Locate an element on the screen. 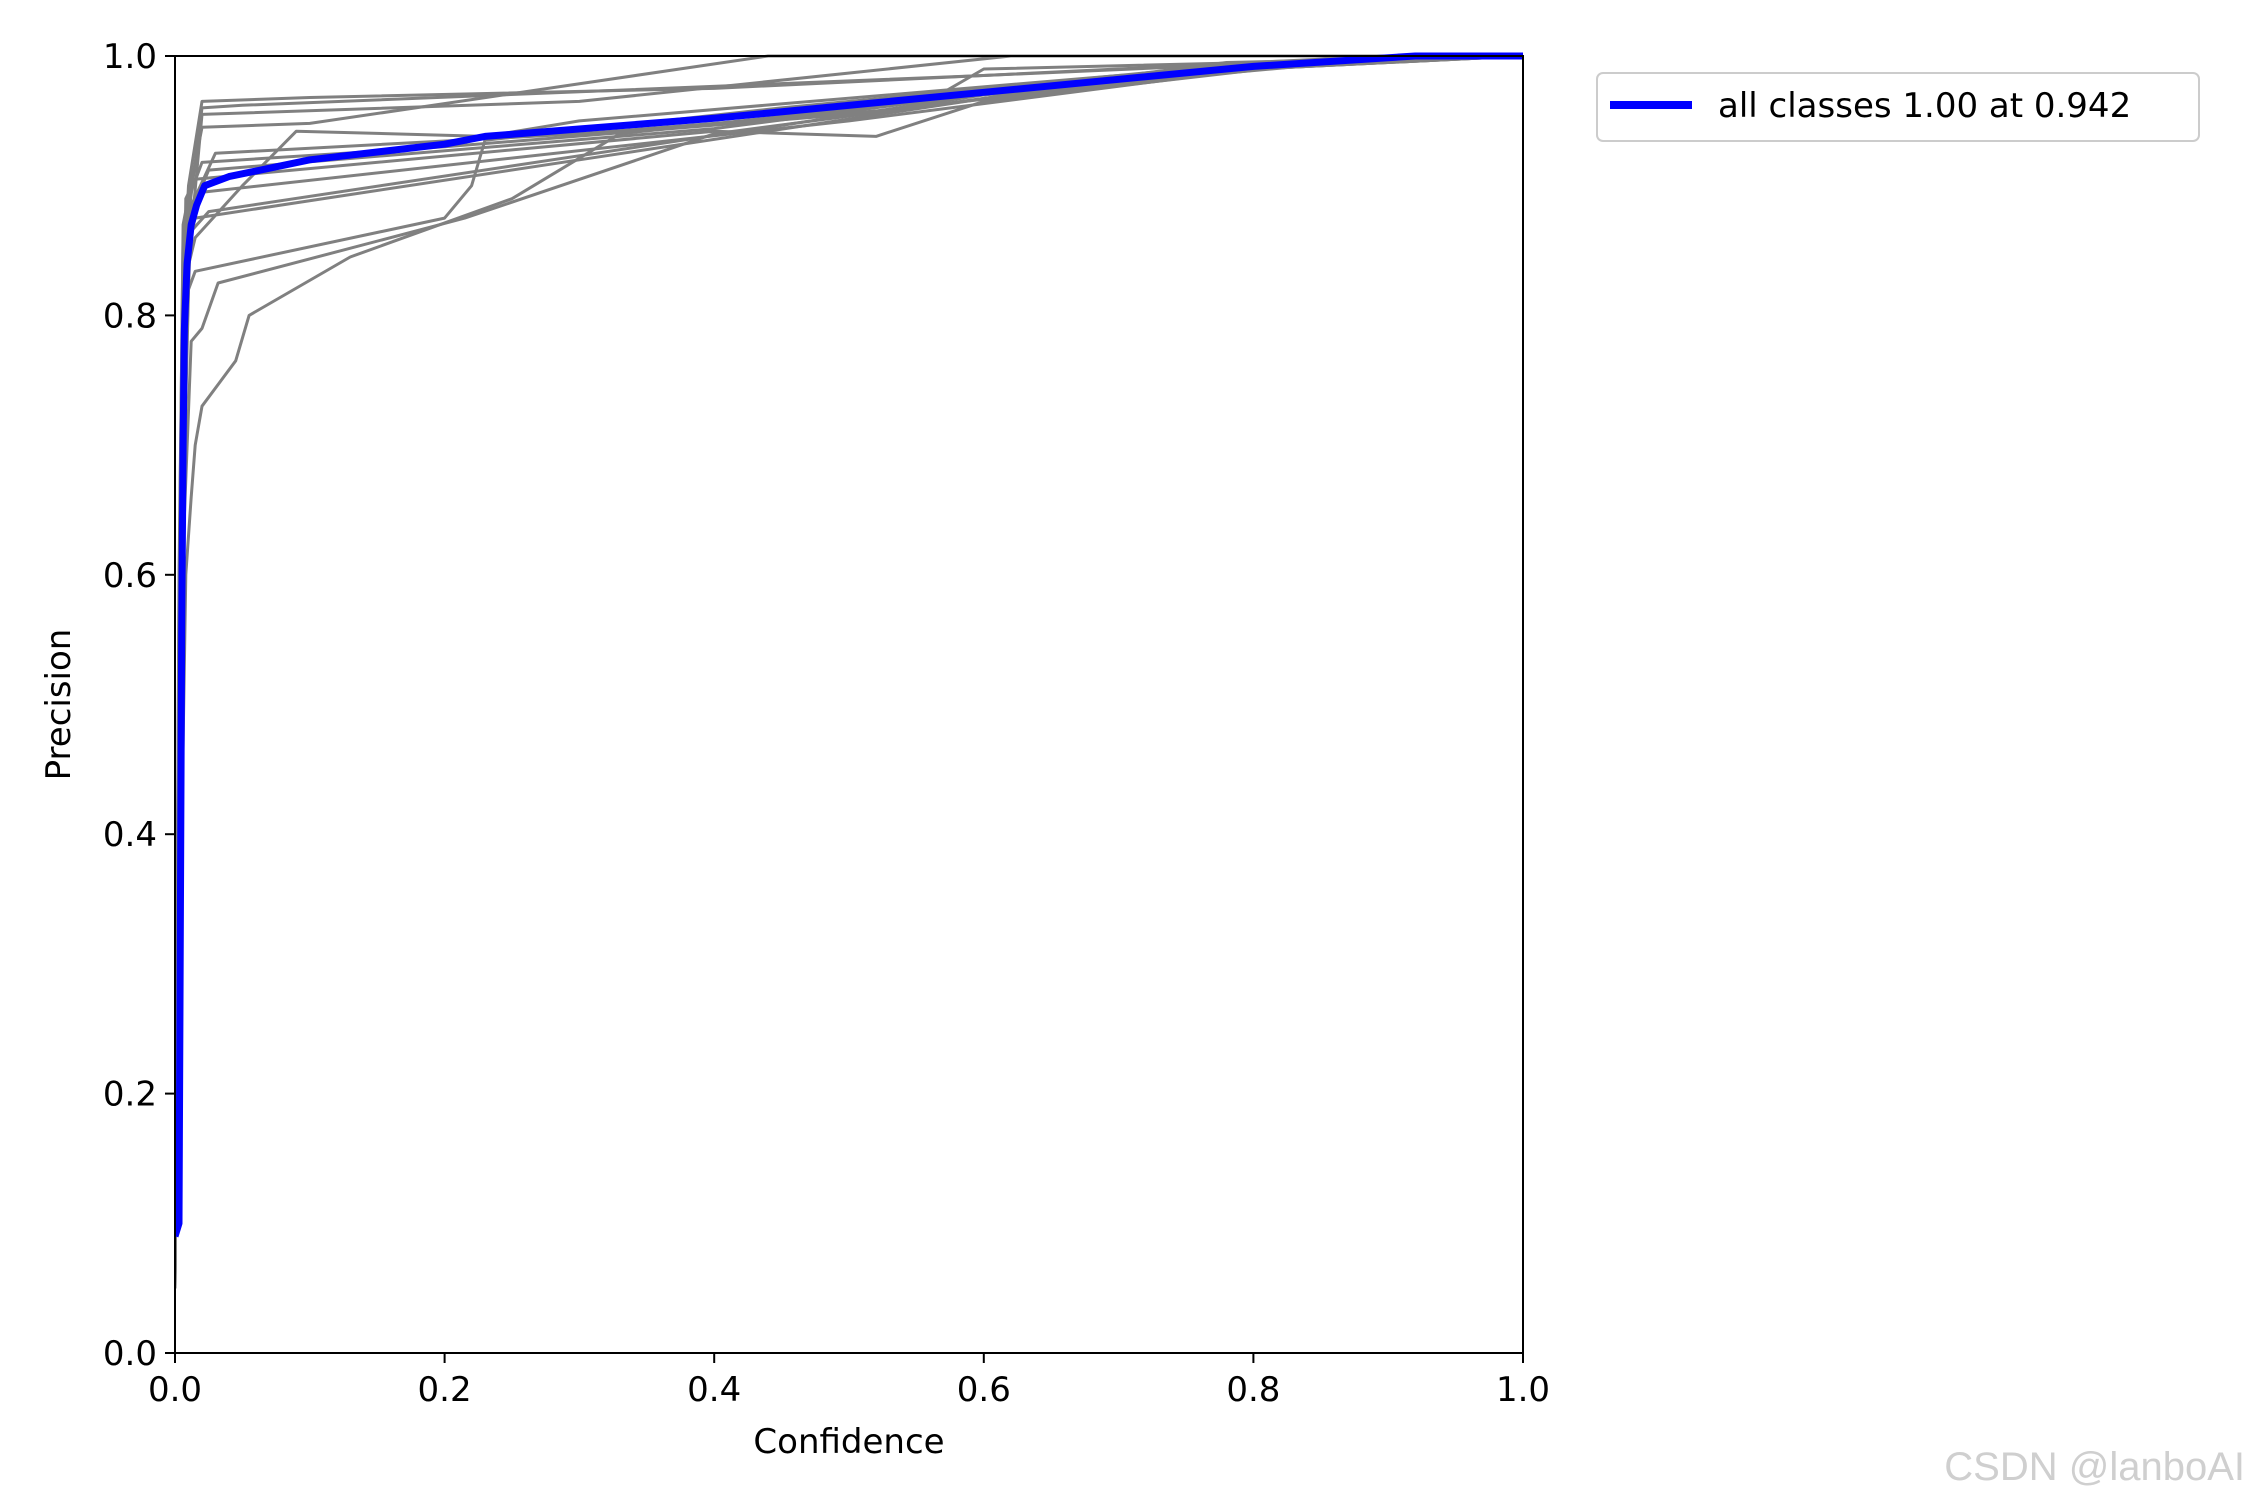  legend-box is located at coordinates (1898, 107).